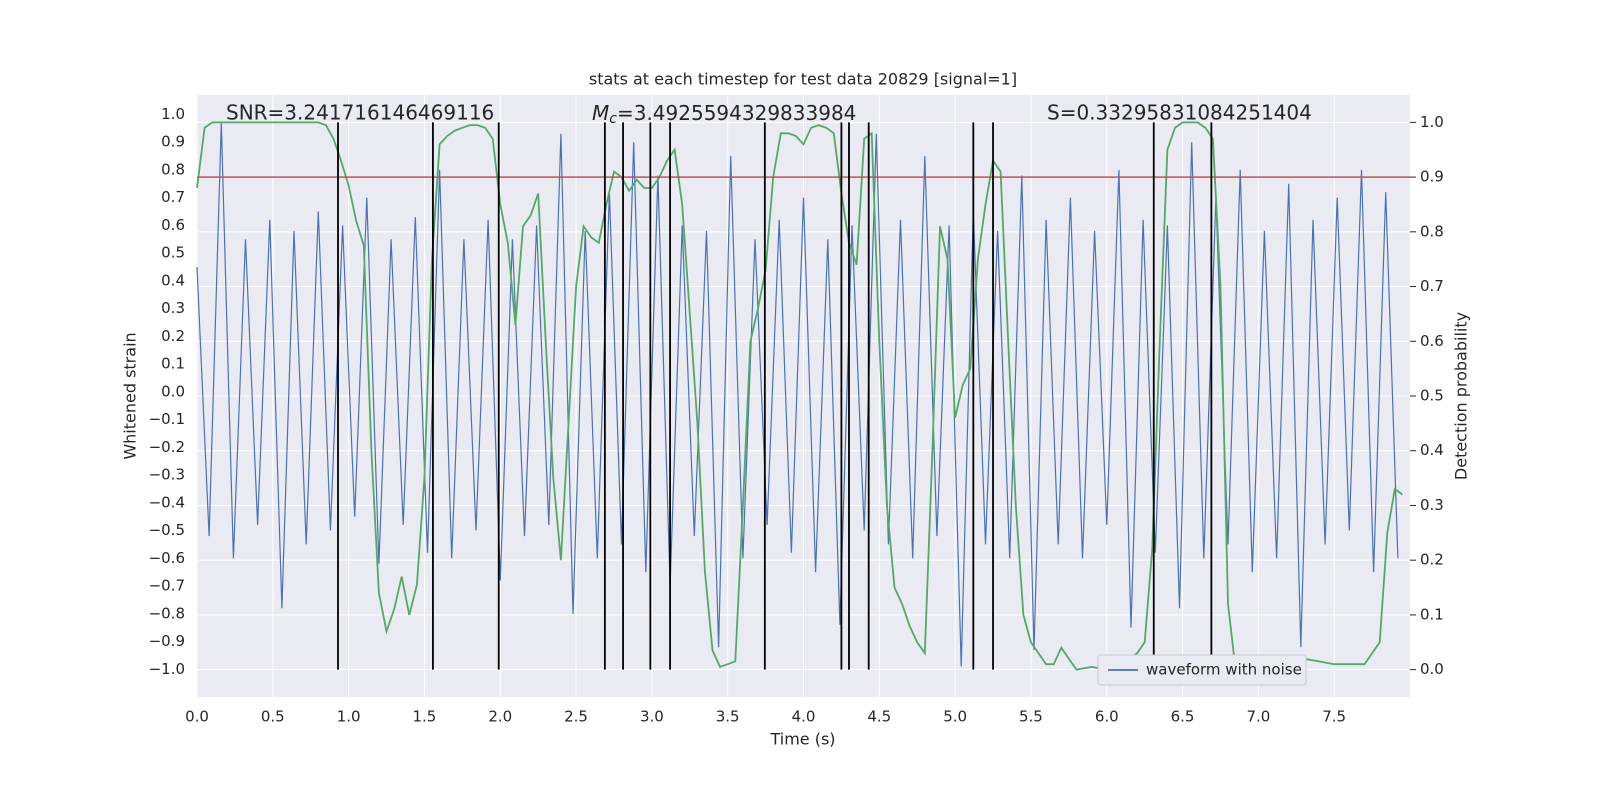  What do you see at coordinates (167, 669) in the screenshot?
I see `y-tick-label: −1.0` at bounding box center [167, 669].